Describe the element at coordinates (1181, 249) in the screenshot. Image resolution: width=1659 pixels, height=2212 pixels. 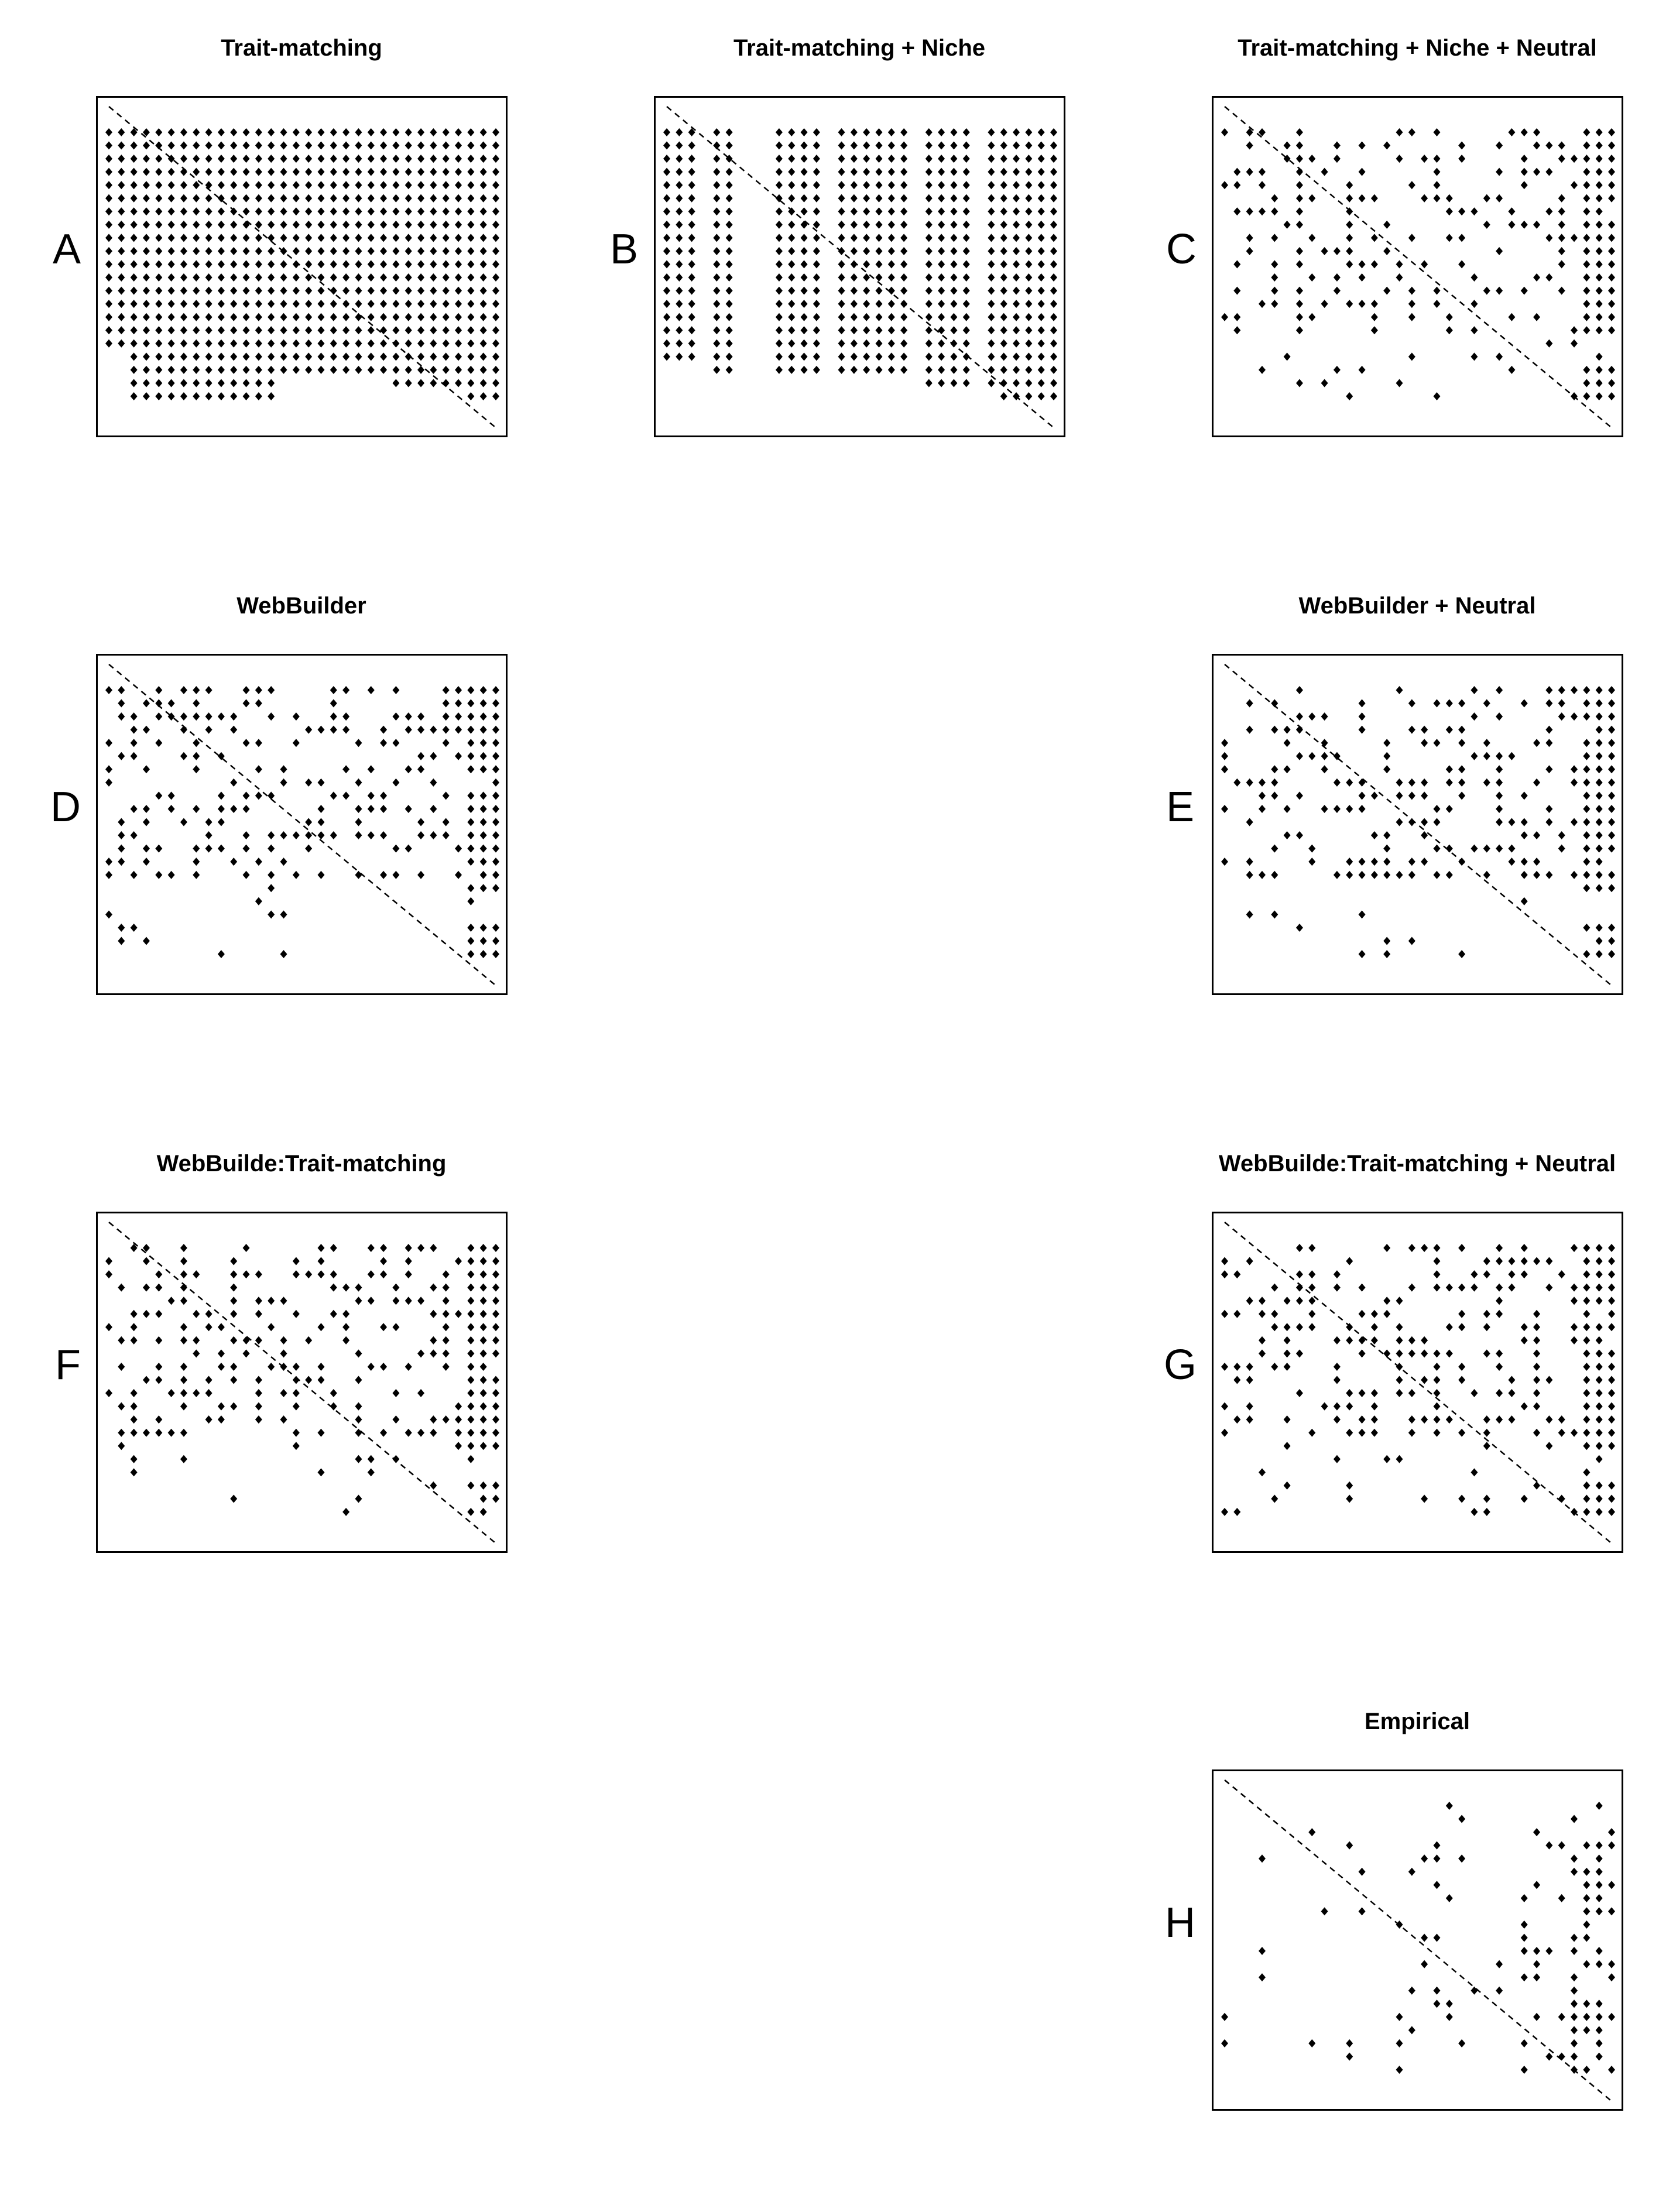
I see `panel-c-letter: C` at that location.